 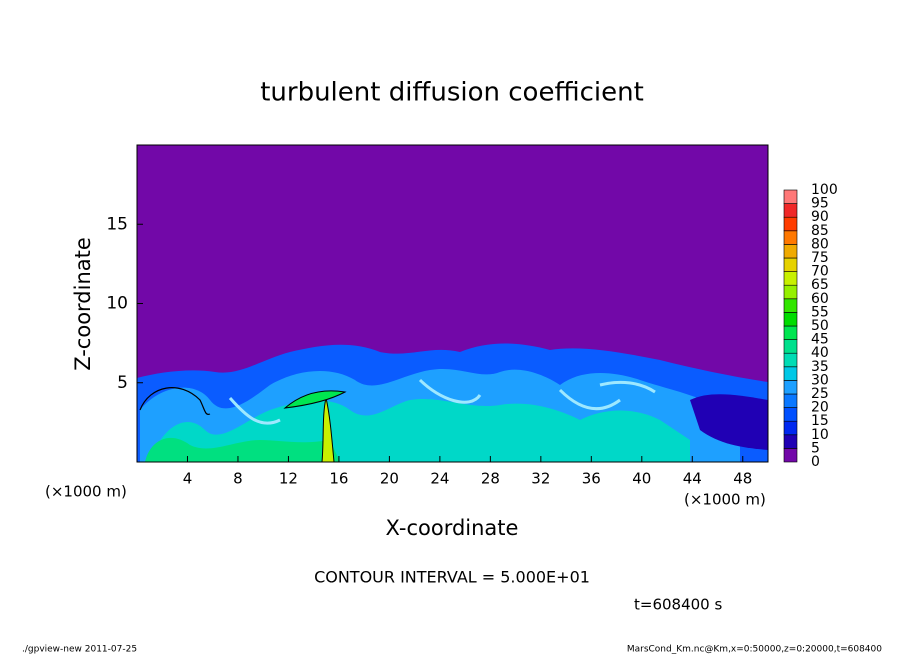 I want to click on colorbar-label: 60, so click(x=820, y=299).